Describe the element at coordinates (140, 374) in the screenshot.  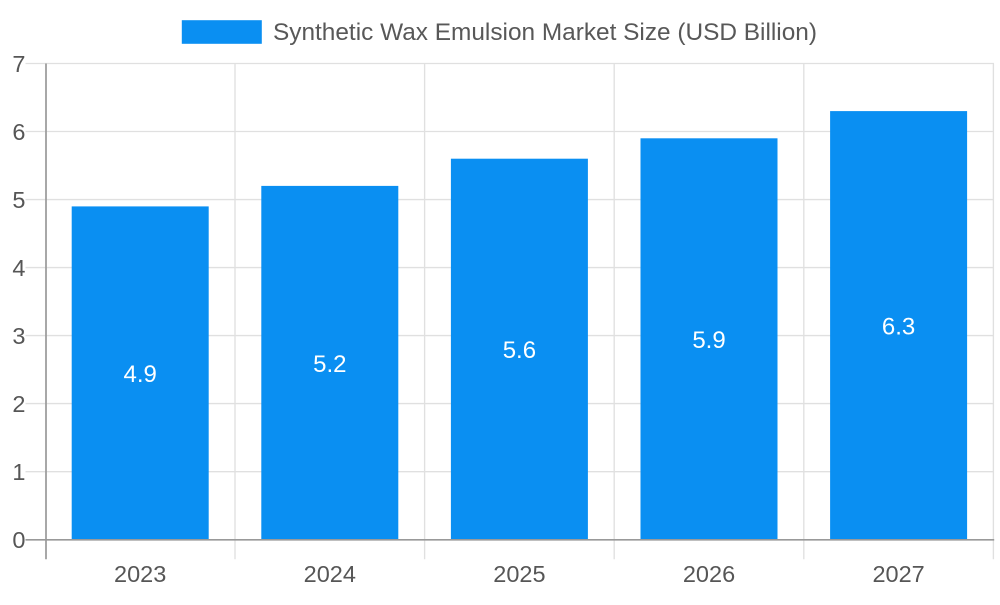
I see `svg-text: 4.9` at that location.